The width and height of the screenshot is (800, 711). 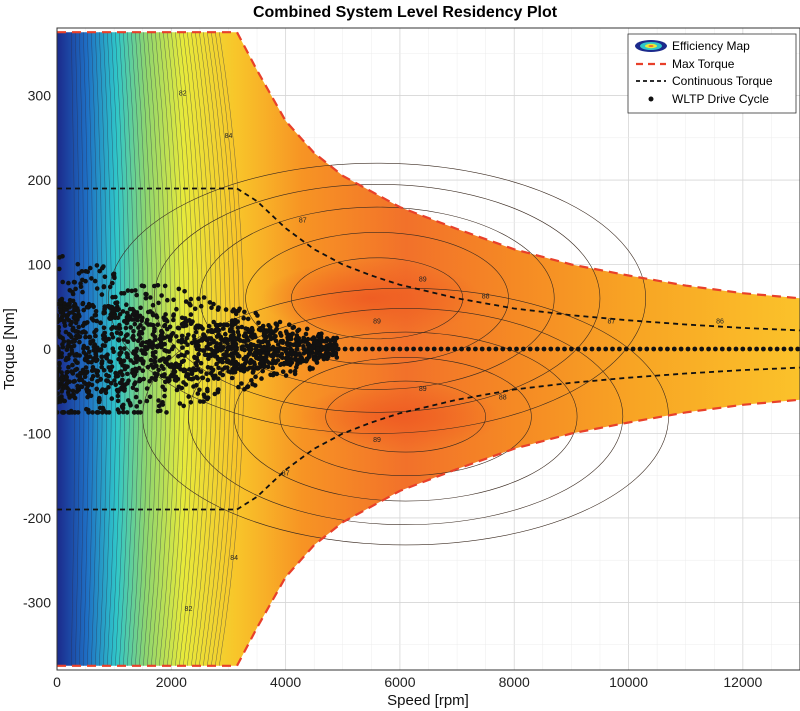 I want to click on contour-label: 82, so click(x=189, y=609).